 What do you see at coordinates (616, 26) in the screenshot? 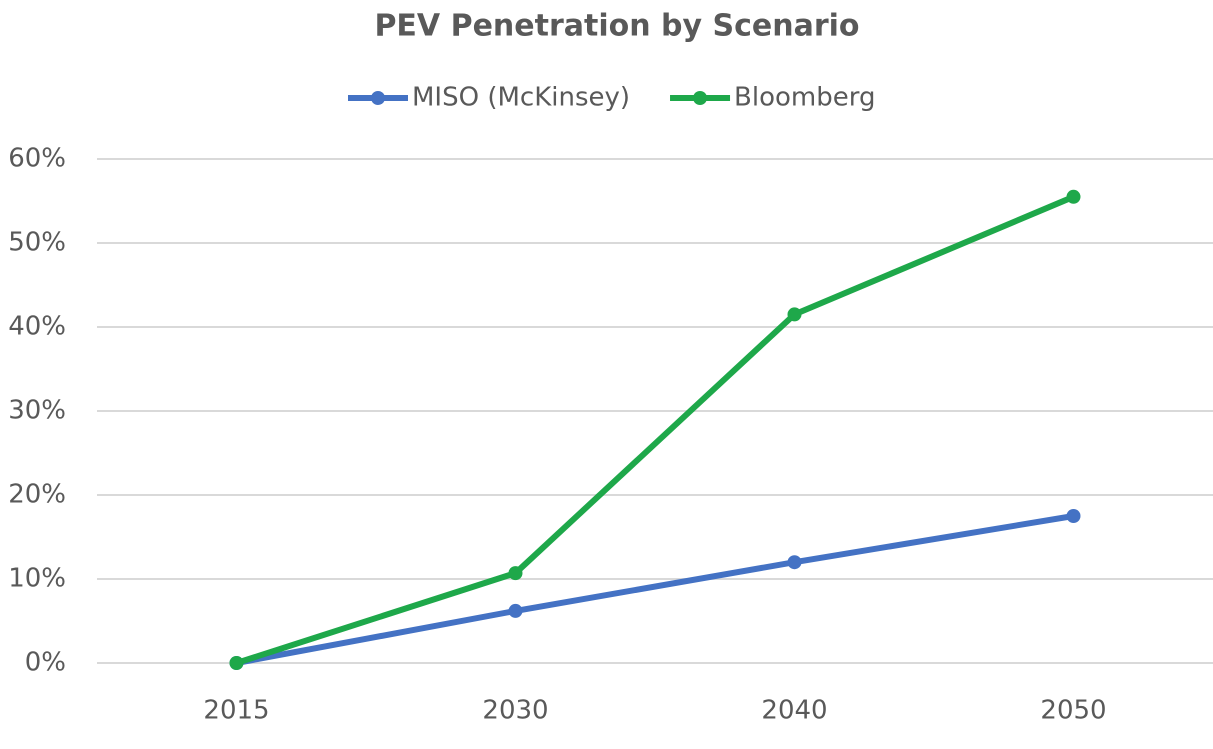
I see `chart-title: PEV Penetration by Scenario` at bounding box center [616, 26].